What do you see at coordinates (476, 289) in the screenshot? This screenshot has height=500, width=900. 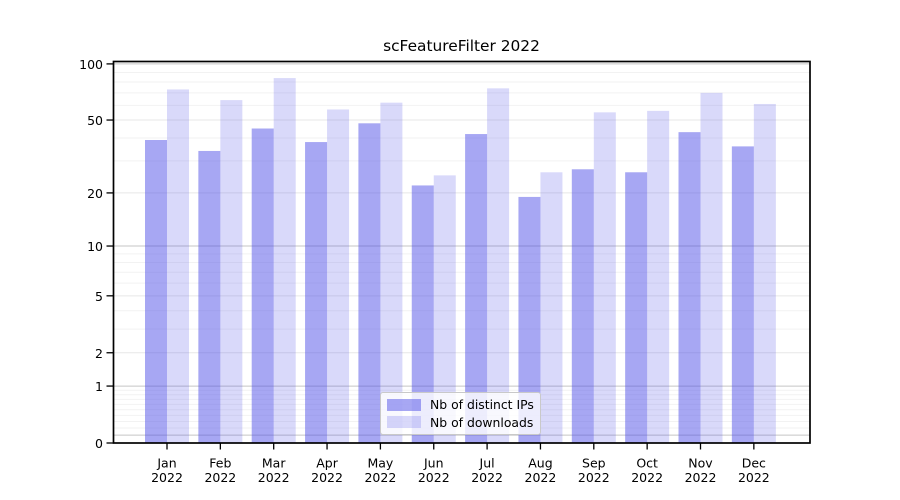 I see `bar-distinct-ips-jul` at bounding box center [476, 289].